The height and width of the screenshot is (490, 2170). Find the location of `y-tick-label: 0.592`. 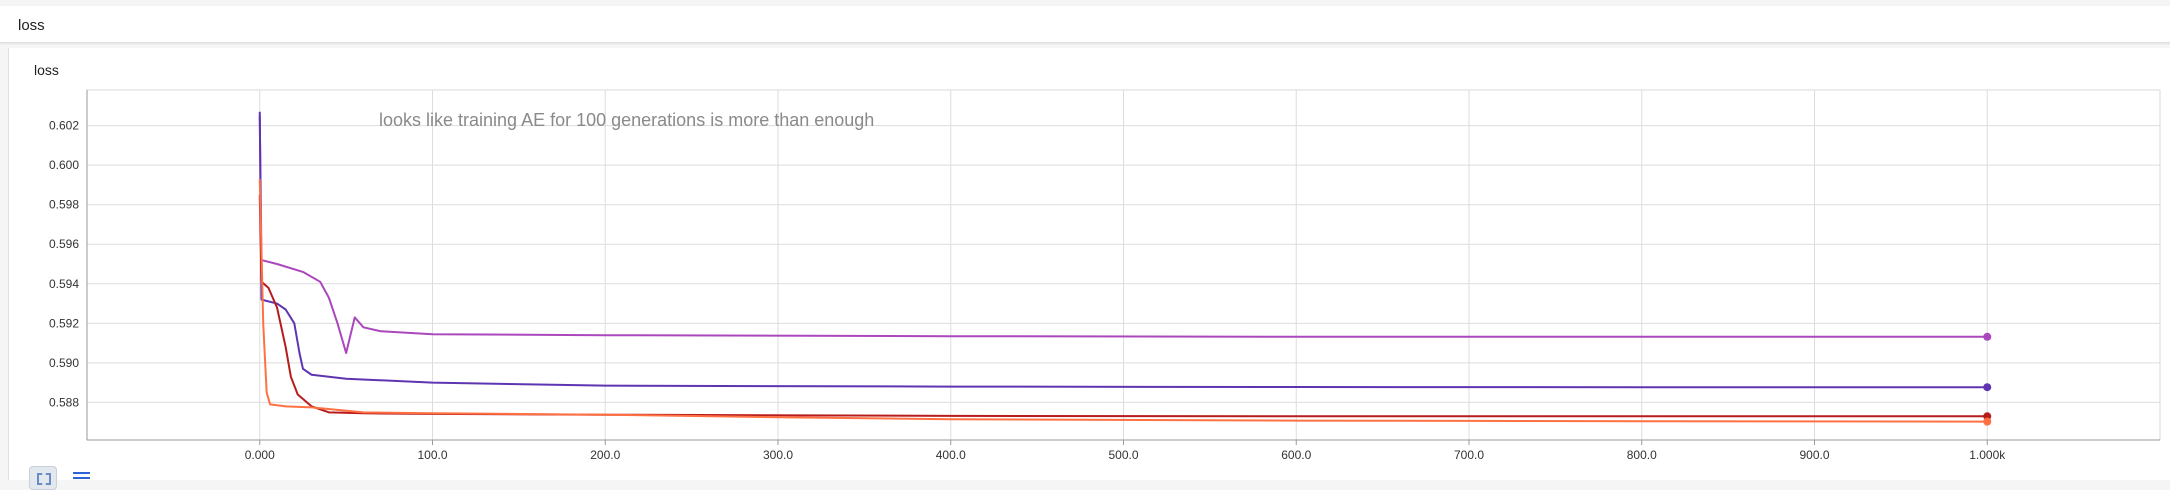

y-tick-label: 0.592 is located at coordinates (64, 323).